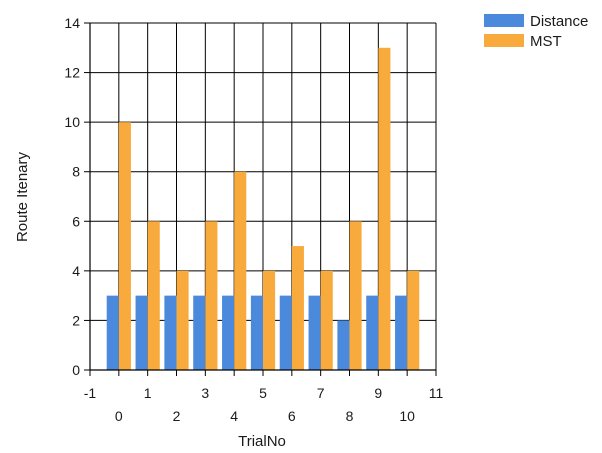 This screenshot has height=453, width=602. I want to click on legend-label: Distance, so click(559, 21).